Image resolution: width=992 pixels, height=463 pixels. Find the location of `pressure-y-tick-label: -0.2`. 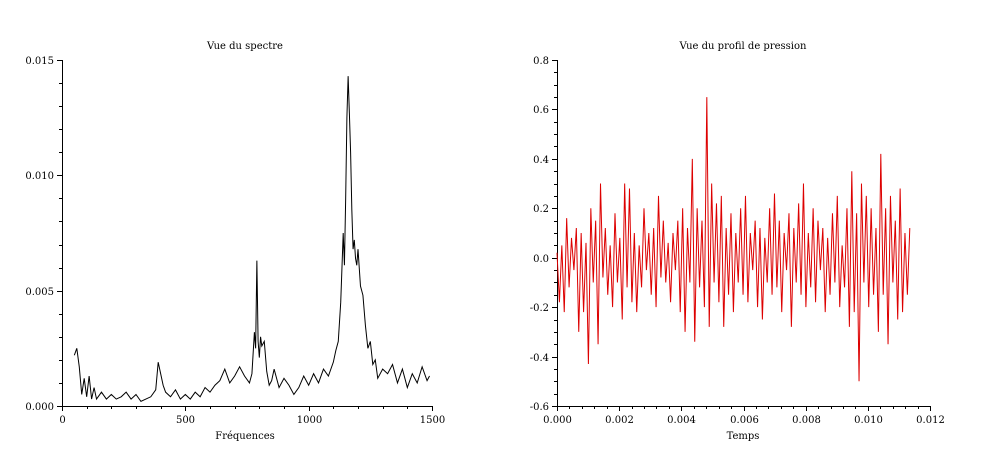

pressure-y-tick-label: -0.2 is located at coordinates (539, 308).